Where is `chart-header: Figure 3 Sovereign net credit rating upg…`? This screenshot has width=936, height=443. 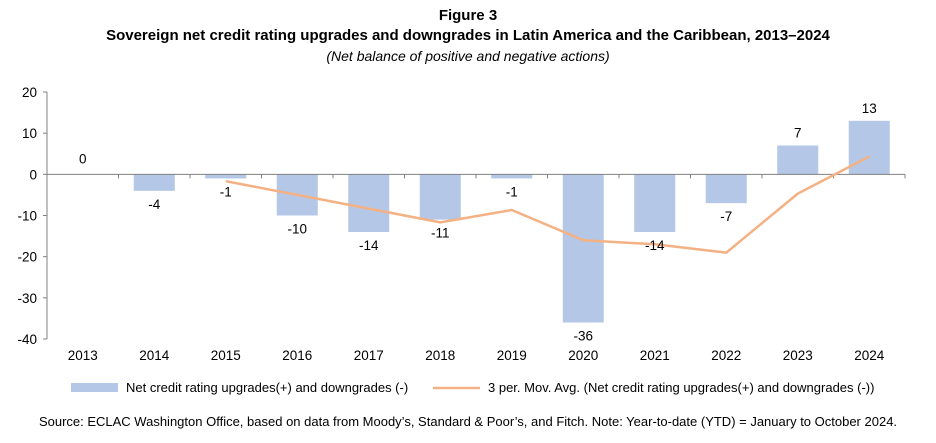 chart-header: Figure 3 Sovereign net credit rating upg… is located at coordinates (468, 36).